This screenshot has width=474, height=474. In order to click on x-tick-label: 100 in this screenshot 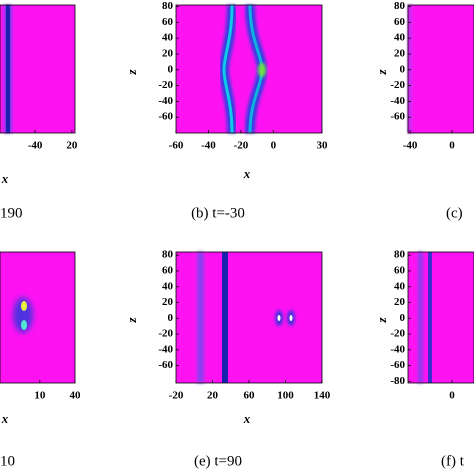, I will do `click(285, 396)`.